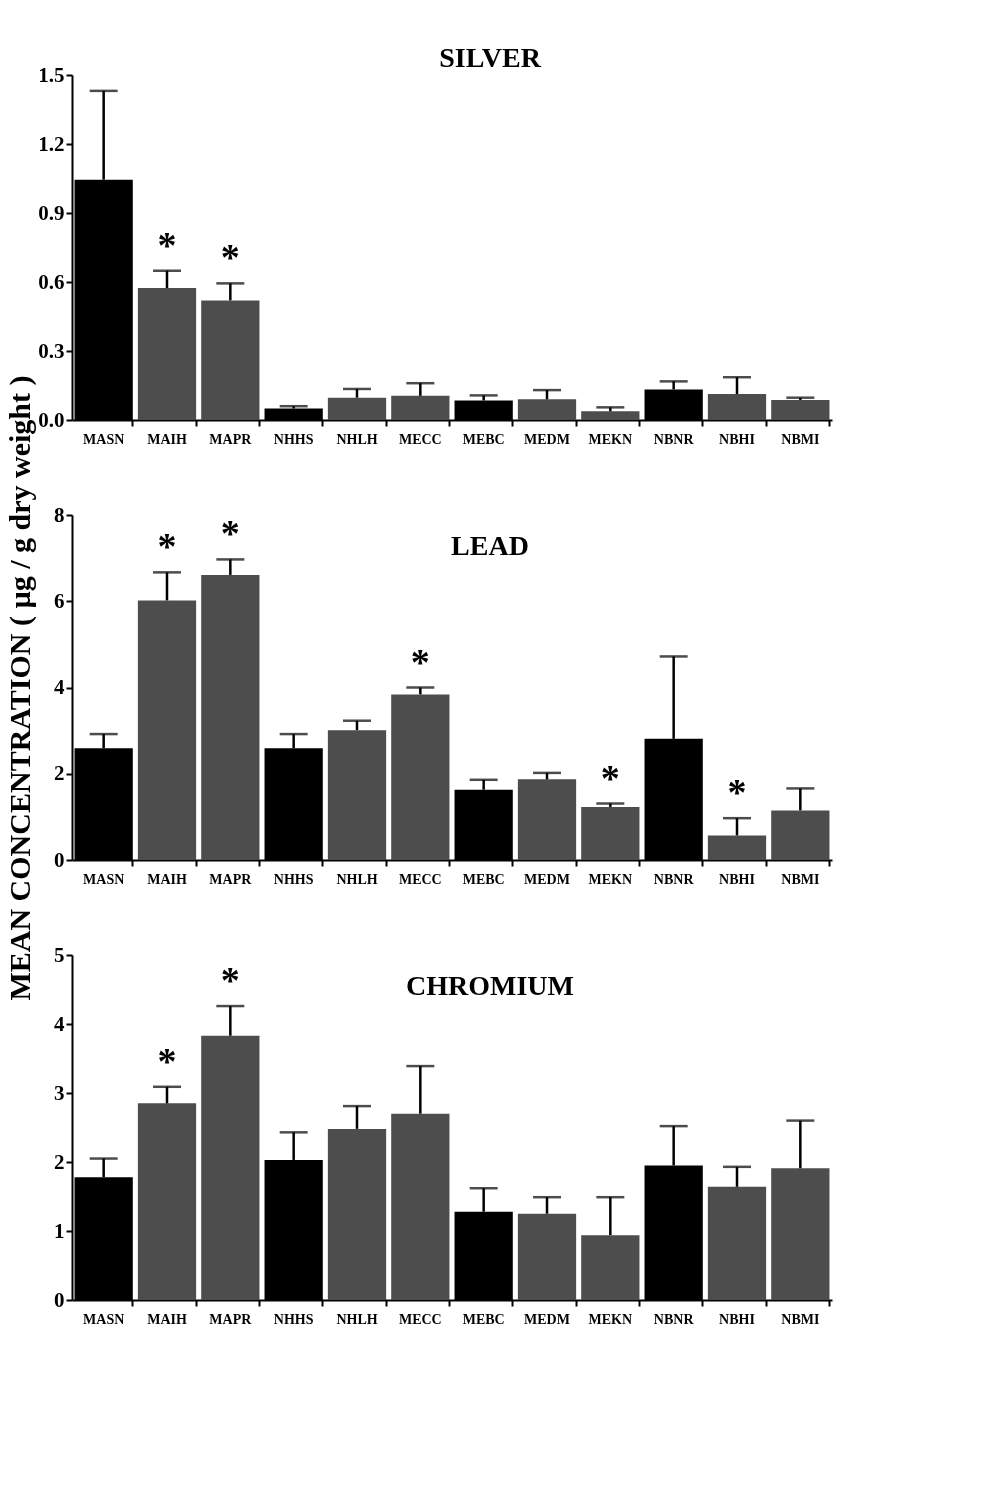  What do you see at coordinates (51, 74) in the screenshot?
I see `y-tick-label: 1.5` at bounding box center [51, 74].